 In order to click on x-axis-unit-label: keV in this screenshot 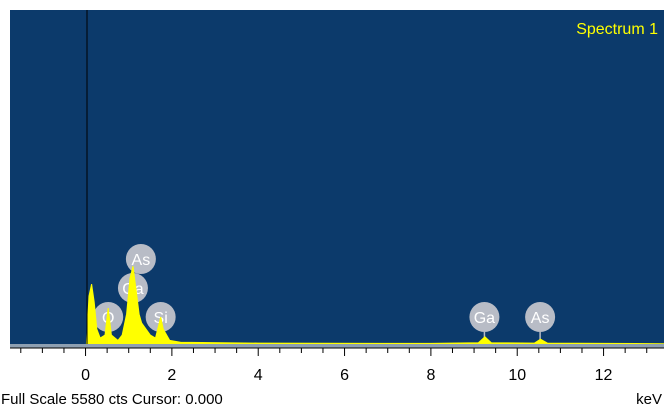, I will do `click(649, 399)`.